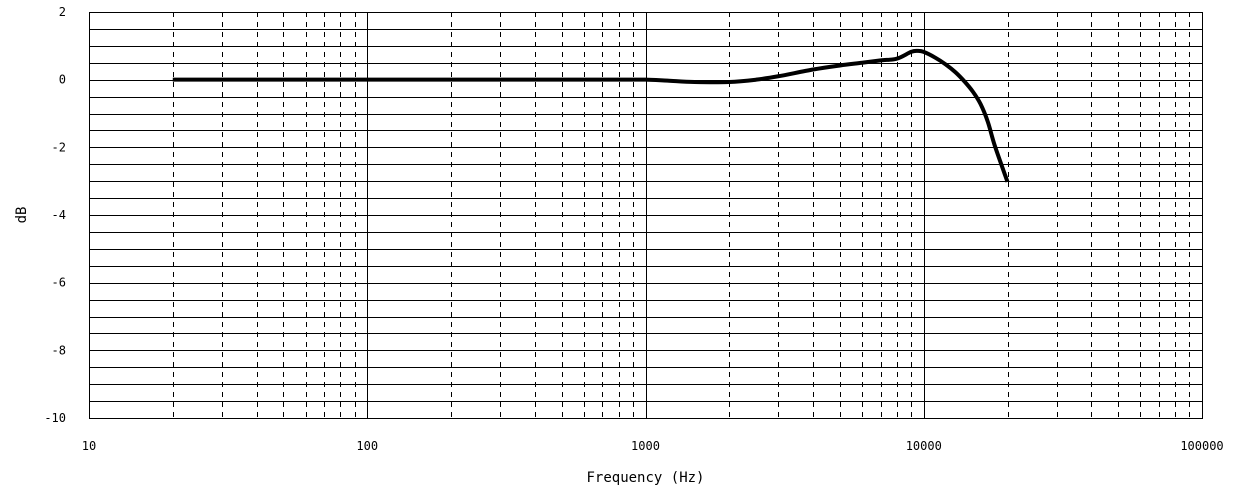  Describe the element at coordinates (59, 147) in the screenshot. I see `y-tick-label: -2` at that location.